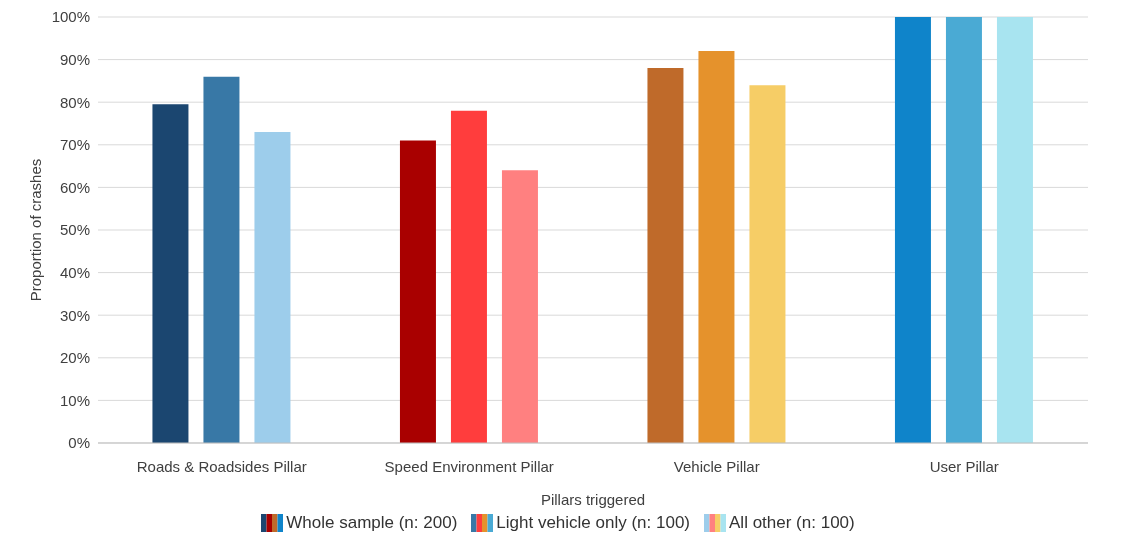 Image resolution: width=1126 pixels, height=545 pixels. Describe the element at coordinates (221, 466) in the screenshot. I see `x-tick-label: Roads & Roadsides Pillar` at that location.